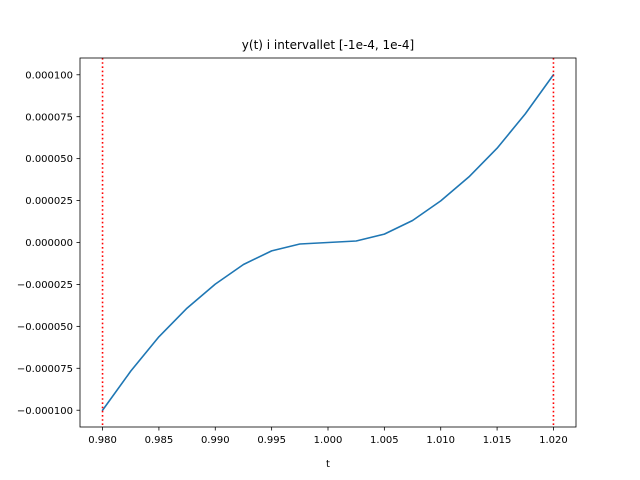 Image resolution: width=640 pixels, height=480 pixels. What do you see at coordinates (384, 440) in the screenshot?
I see `x-tick-label: 1.005` at bounding box center [384, 440].